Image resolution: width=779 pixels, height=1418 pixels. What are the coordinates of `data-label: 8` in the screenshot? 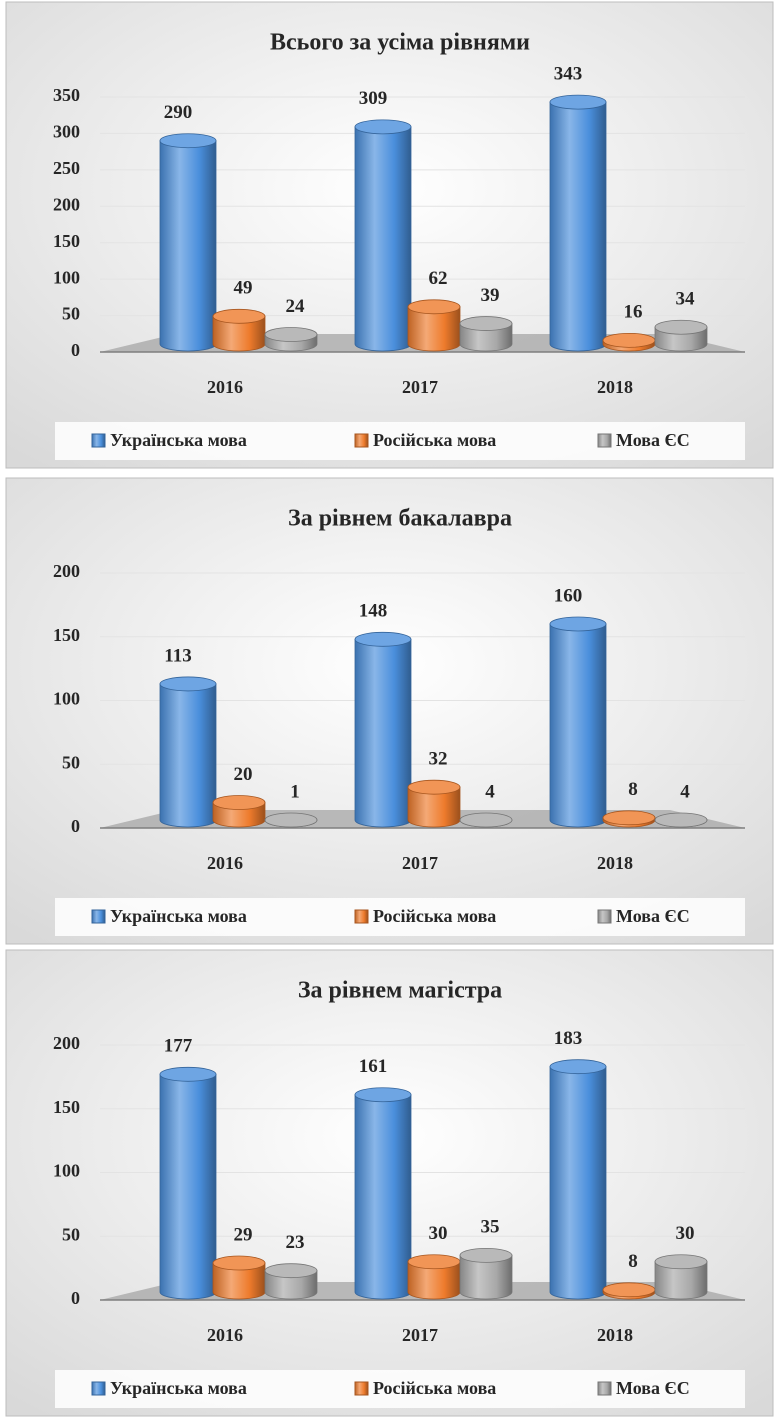 It's located at (633, 1261).